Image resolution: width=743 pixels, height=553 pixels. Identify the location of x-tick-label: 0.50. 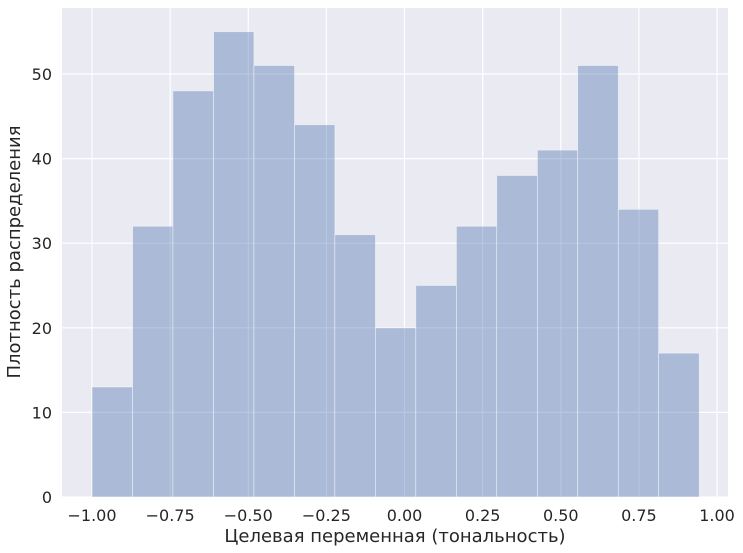
(561, 515).